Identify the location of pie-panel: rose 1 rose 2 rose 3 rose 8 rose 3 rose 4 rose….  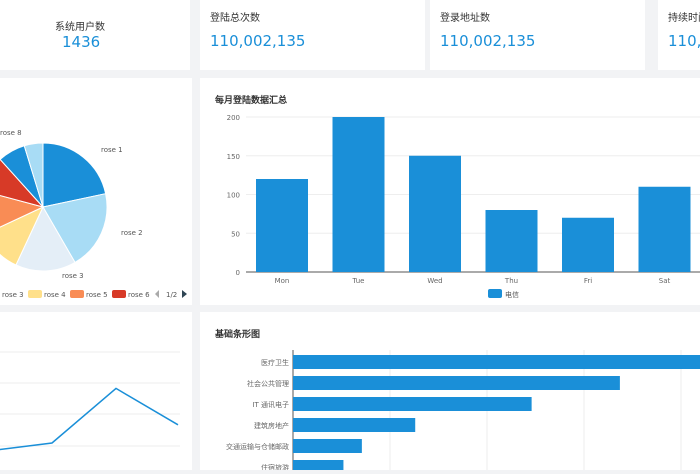
(96, 191).